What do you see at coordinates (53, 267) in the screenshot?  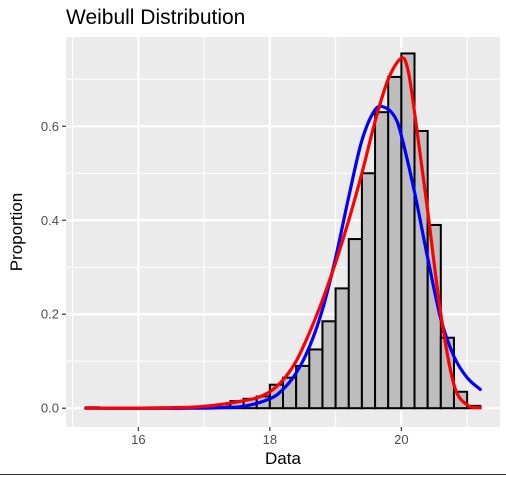 I see `y-axis: 0.0 0.2 0.4 0.6` at bounding box center [53, 267].